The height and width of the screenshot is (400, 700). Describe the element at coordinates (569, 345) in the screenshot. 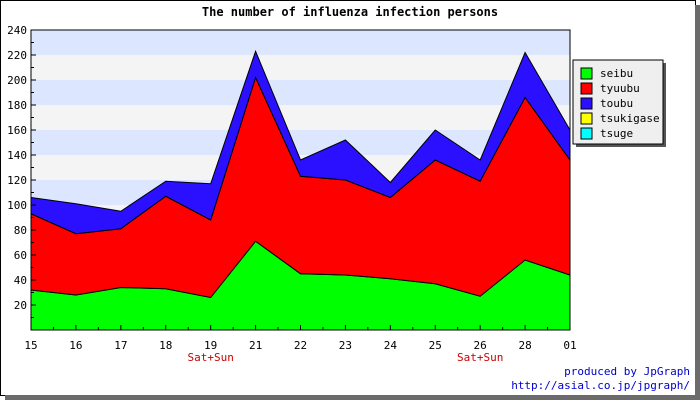

I see `x-tick-label: 01` at that location.